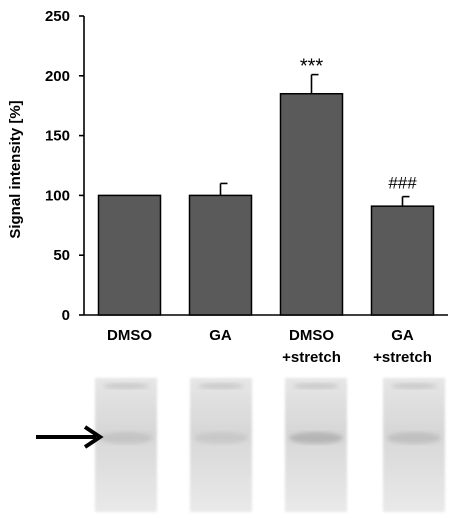  What do you see at coordinates (15, 169) in the screenshot?
I see `y-axis-label: Signal intensity [%]` at bounding box center [15, 169].